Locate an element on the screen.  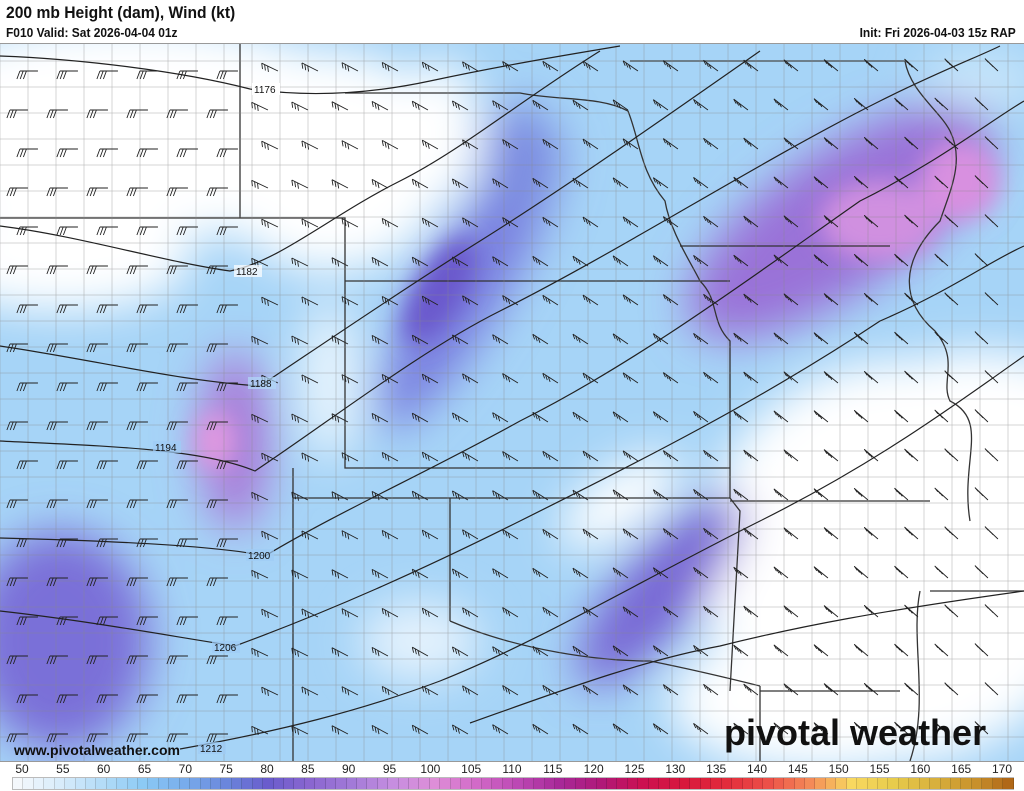
pivotal-weather-logo: pivotal weather is located at coordinates (855, 732).